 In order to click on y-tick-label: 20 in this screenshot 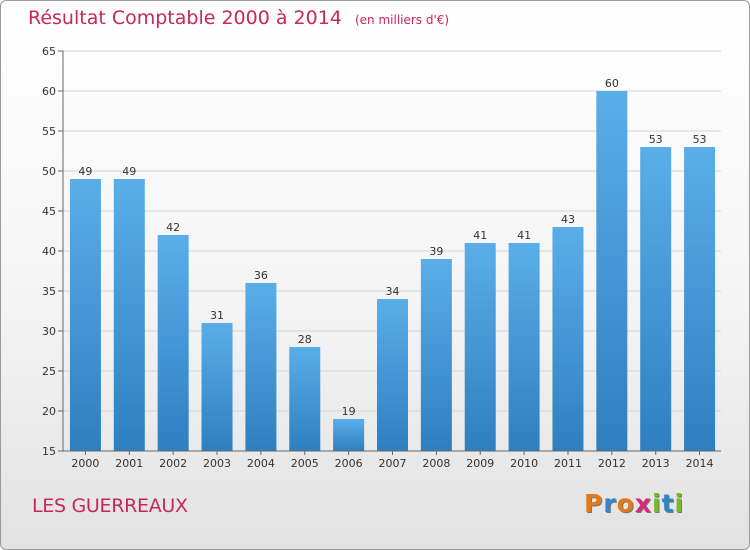, I will do `click(49, 411)`.